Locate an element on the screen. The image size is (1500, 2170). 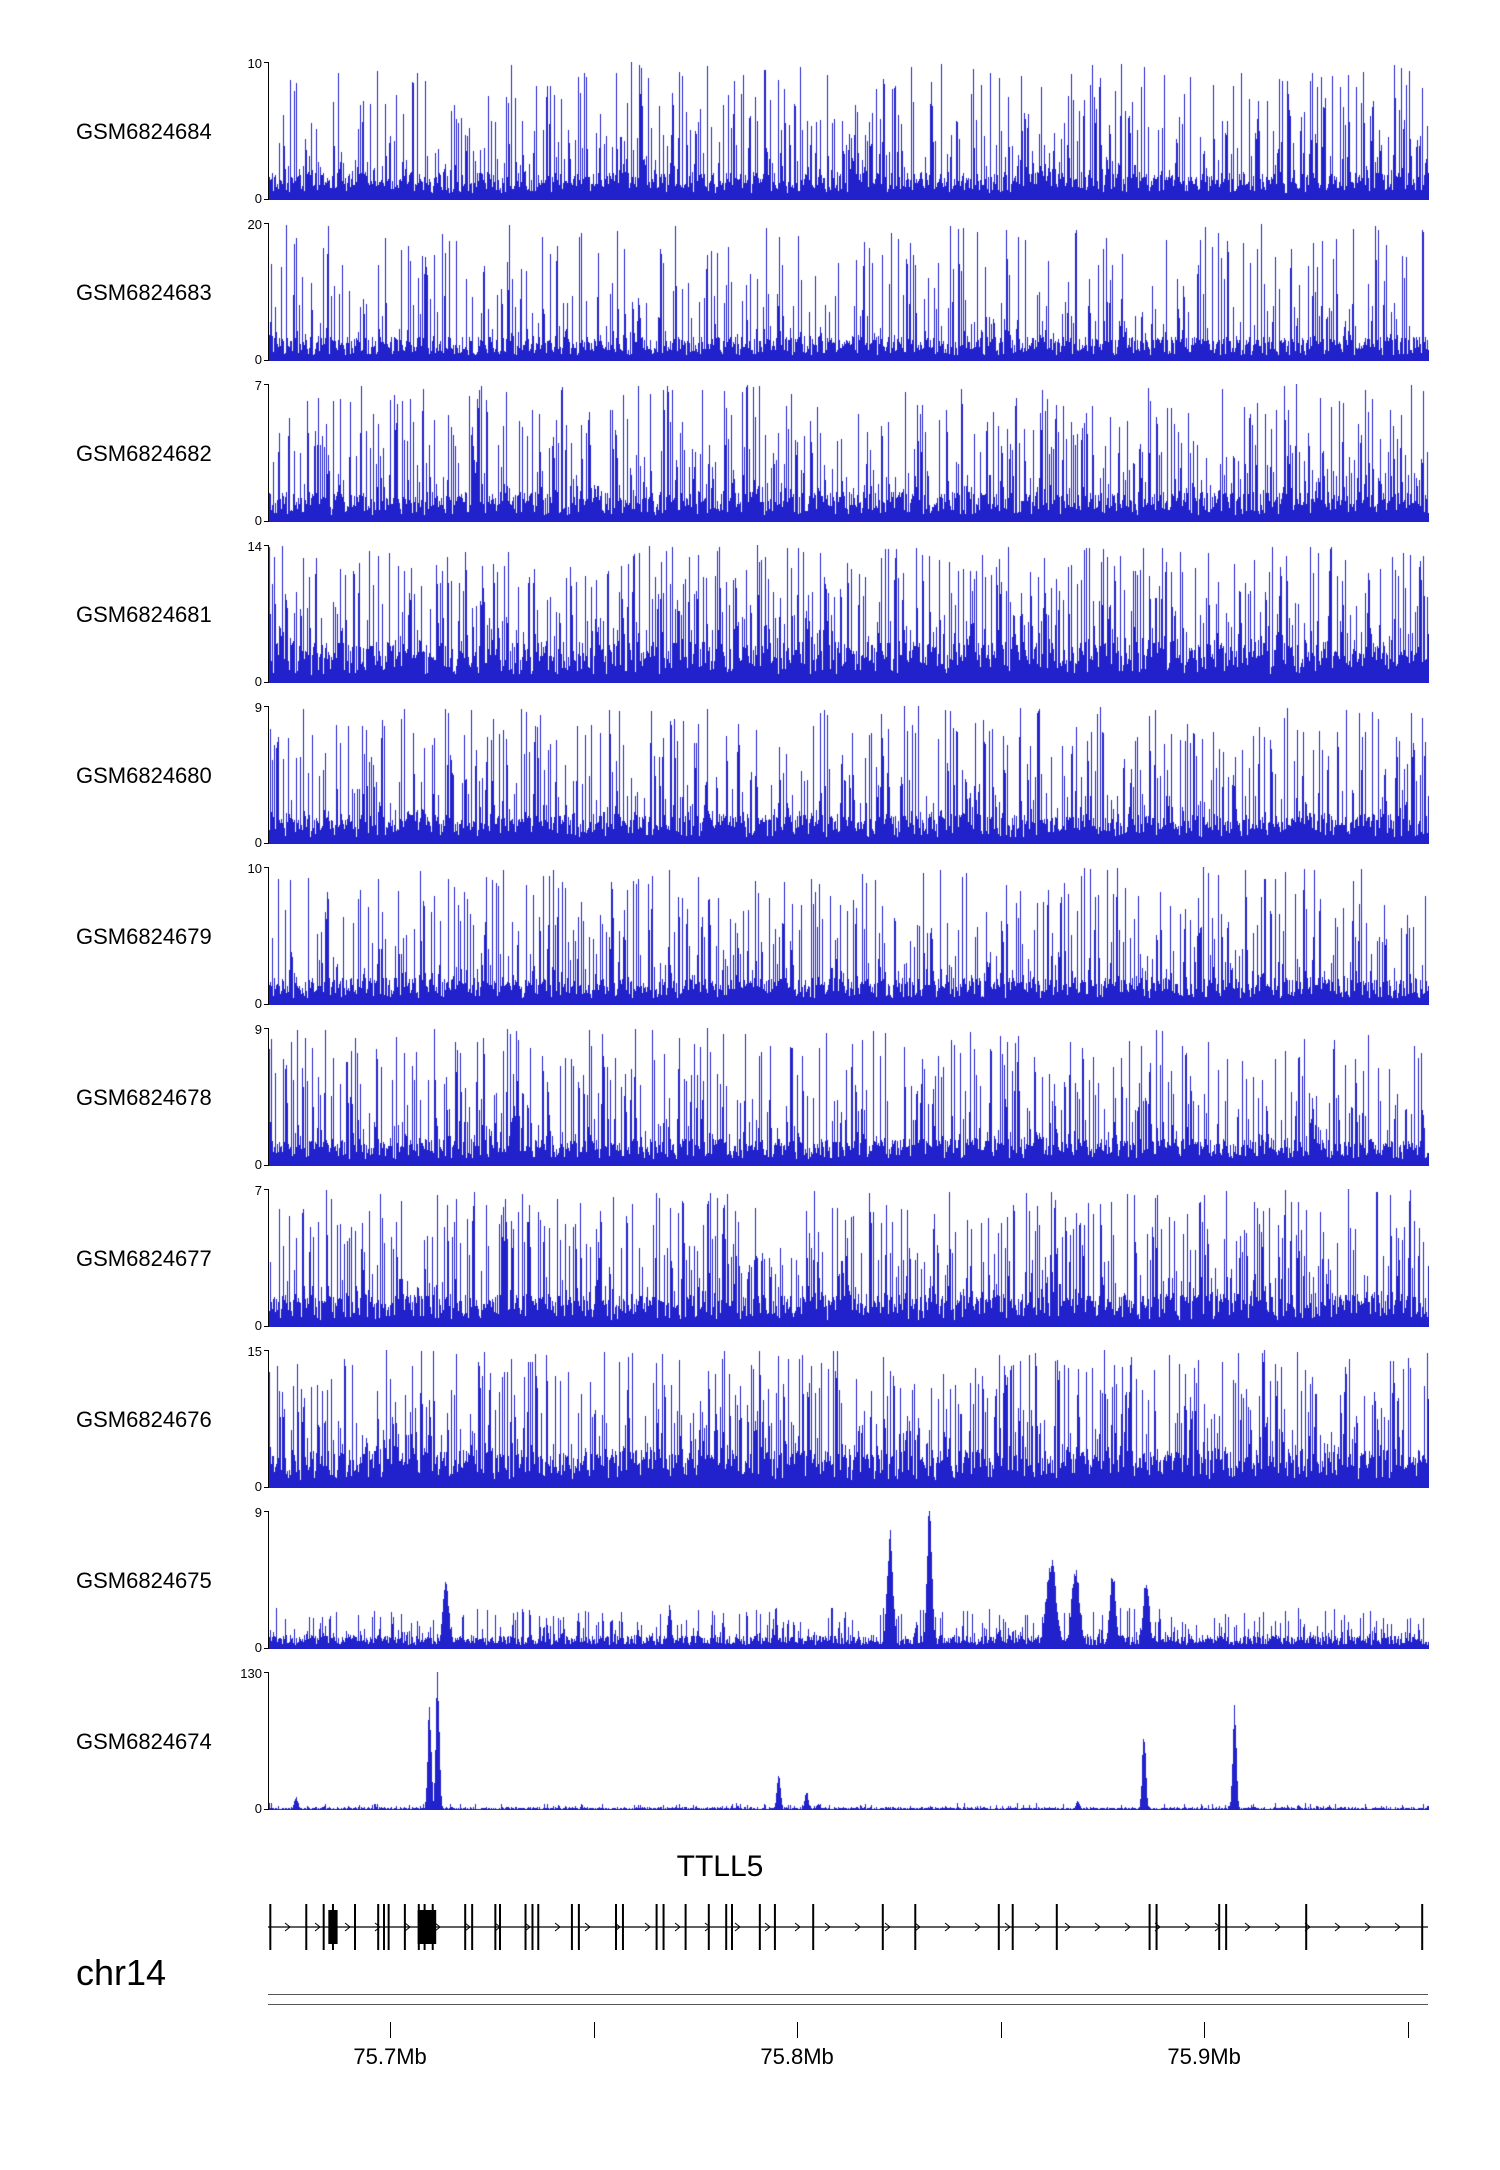
gene-name-label: TTLL5 is located at coordinates (720, 1866).